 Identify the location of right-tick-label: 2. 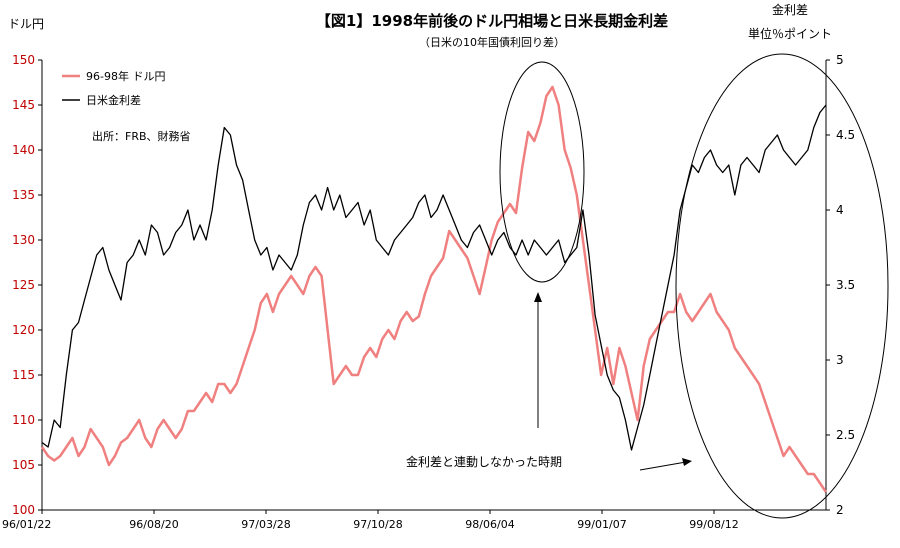
(840, 510).